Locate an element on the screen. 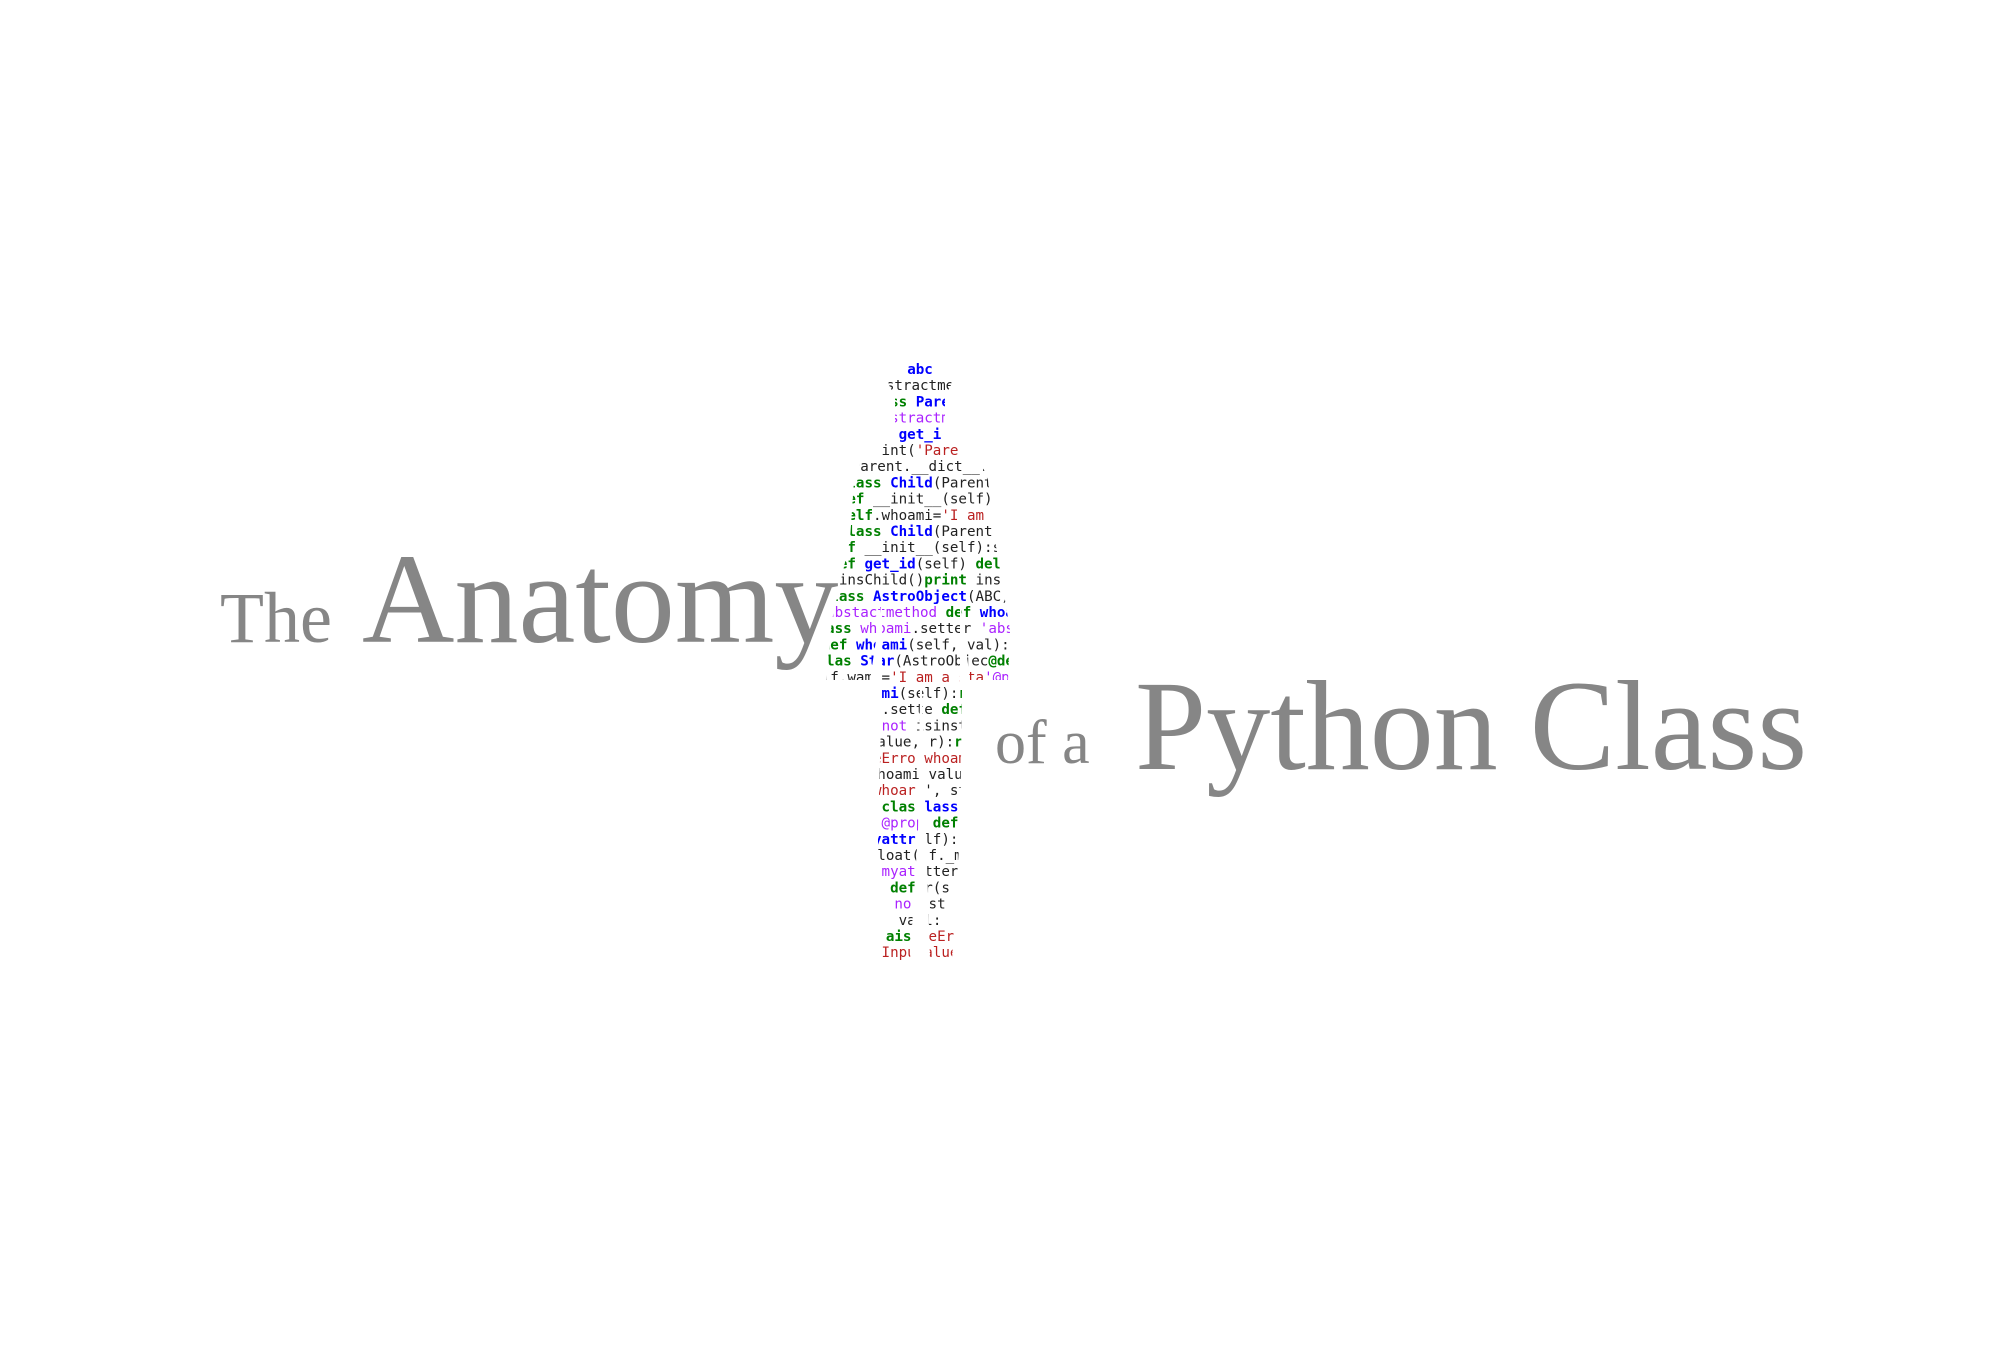  code-token: ', st is located at coordinates (941, 791).